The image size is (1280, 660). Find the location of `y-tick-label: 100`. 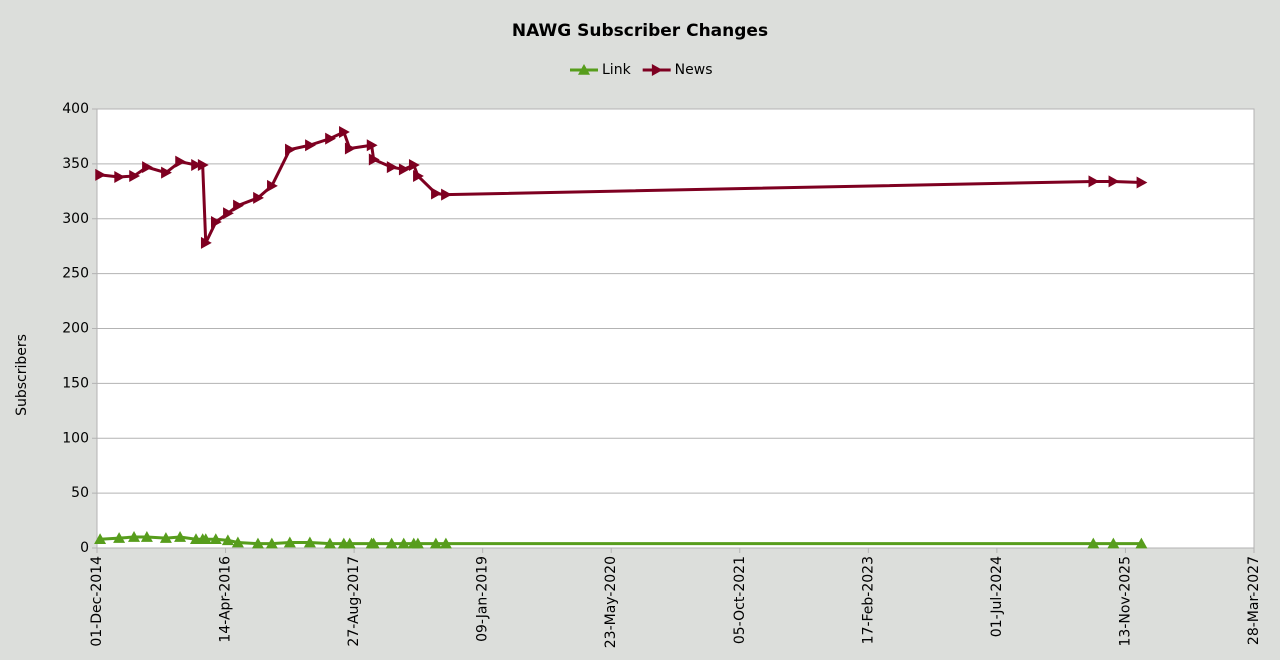

y-tick-label: 100 is located at coordinates (75, 438).